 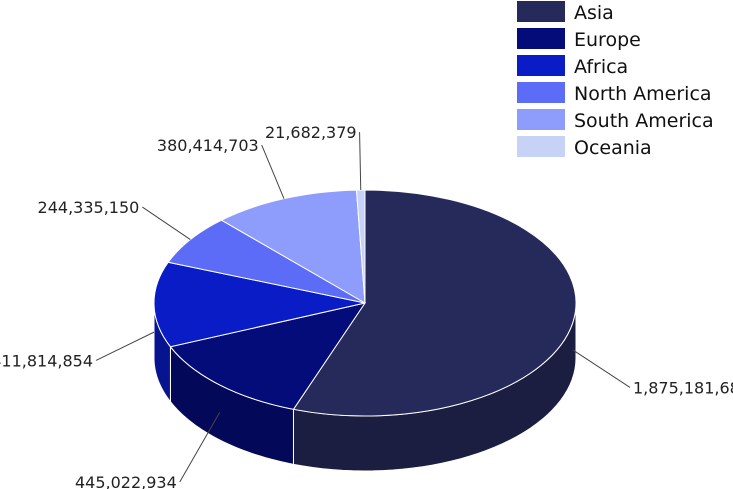 I want to click on value-label-oceania: 21,682,379, so click(x=311, y=132).